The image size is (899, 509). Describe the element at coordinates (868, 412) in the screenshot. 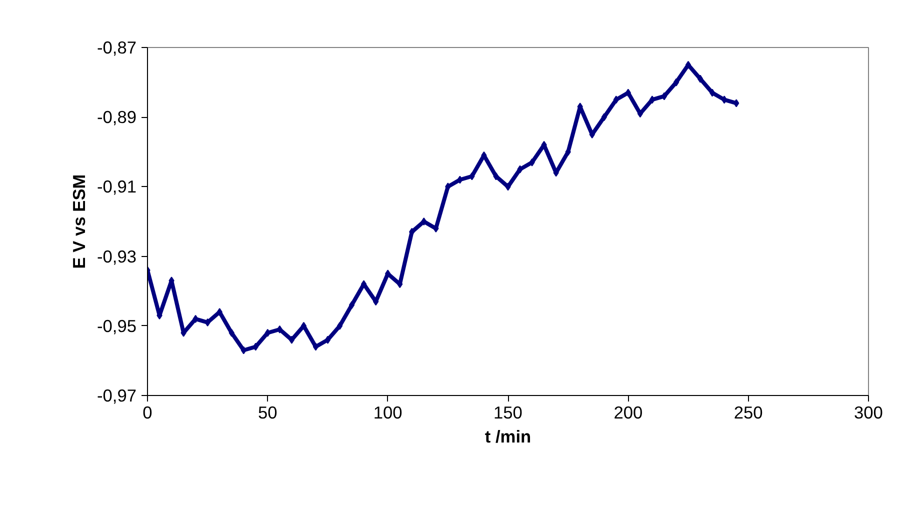

I see `x-tick-label: 300` at that location.